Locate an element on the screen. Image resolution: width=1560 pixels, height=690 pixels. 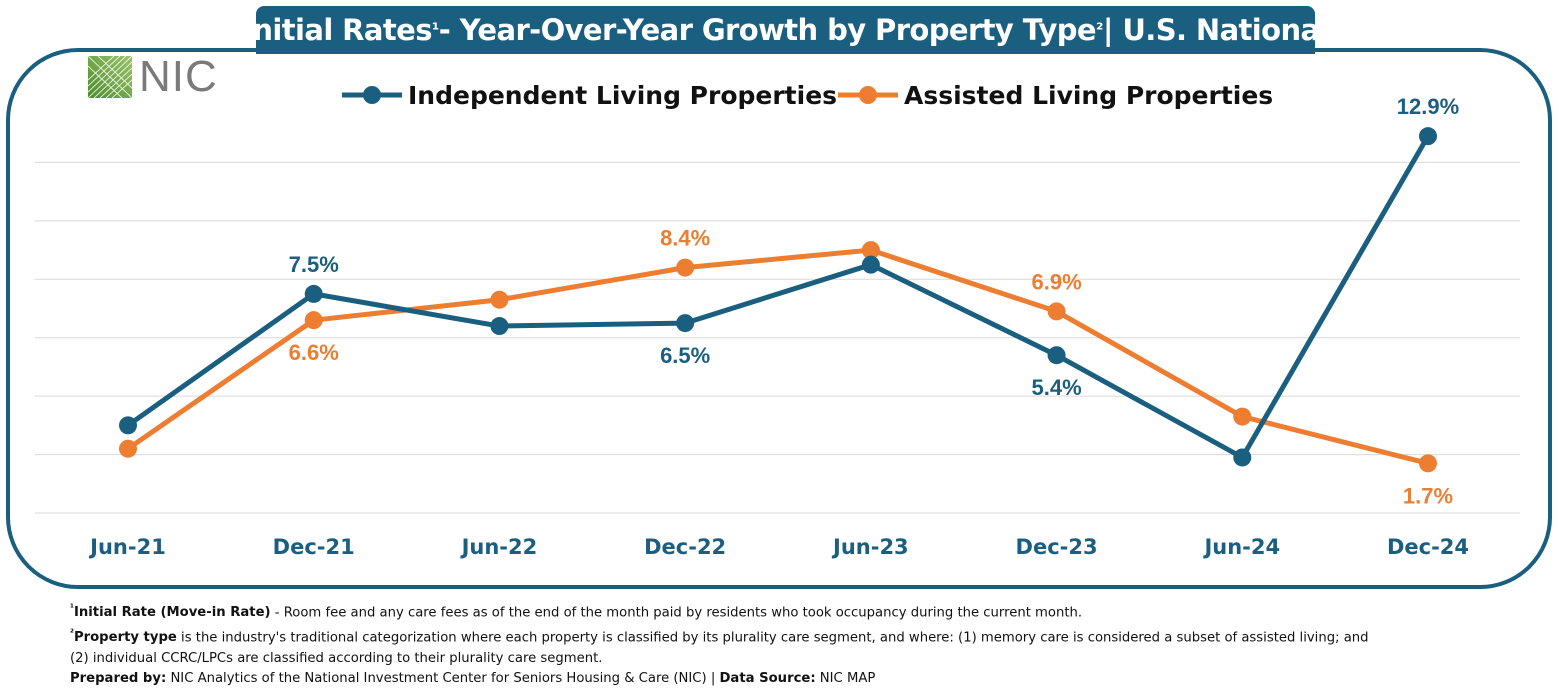
x-tick-label: Jun-24 is located at coordinates (1241, 547).